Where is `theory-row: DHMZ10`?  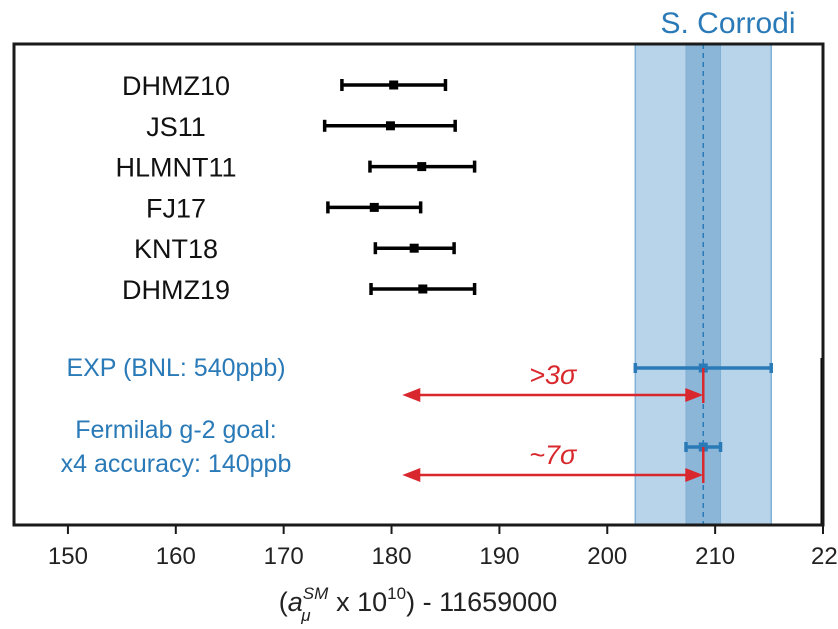
theory-row: DHMZ10 is located at coordinates (285, 86).